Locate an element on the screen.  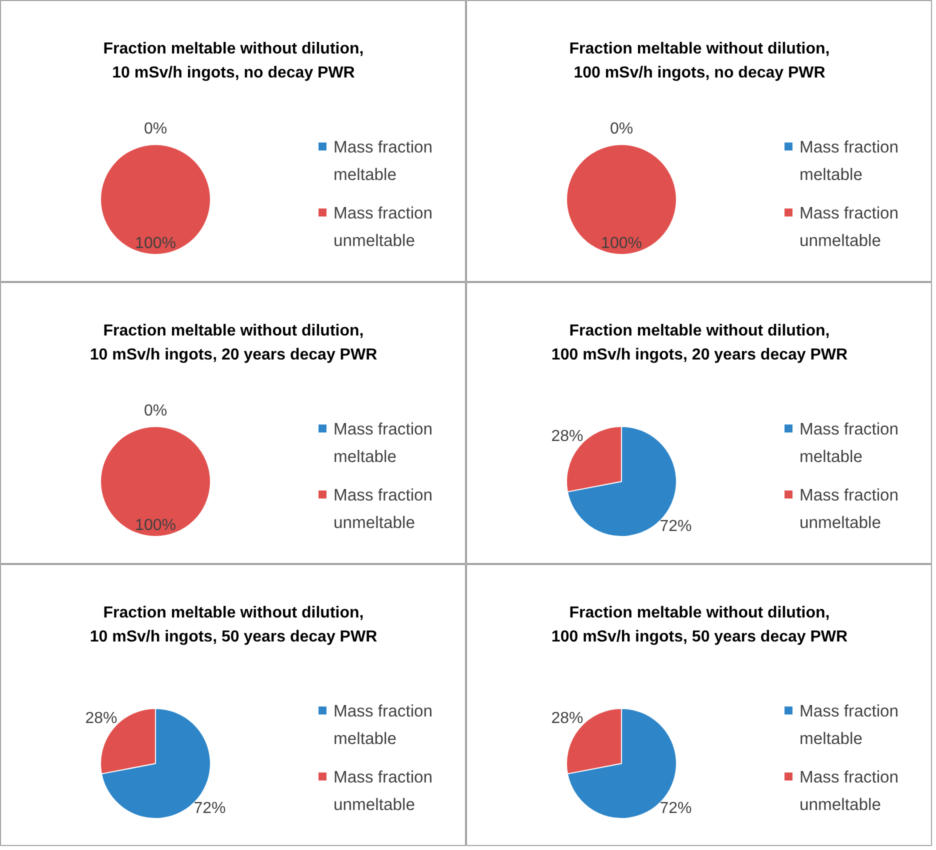
chart-title: Fraction meltable without dilution, 10 mSv/h ingots, 20 years decay PWR is located at coordinates (234, 343).